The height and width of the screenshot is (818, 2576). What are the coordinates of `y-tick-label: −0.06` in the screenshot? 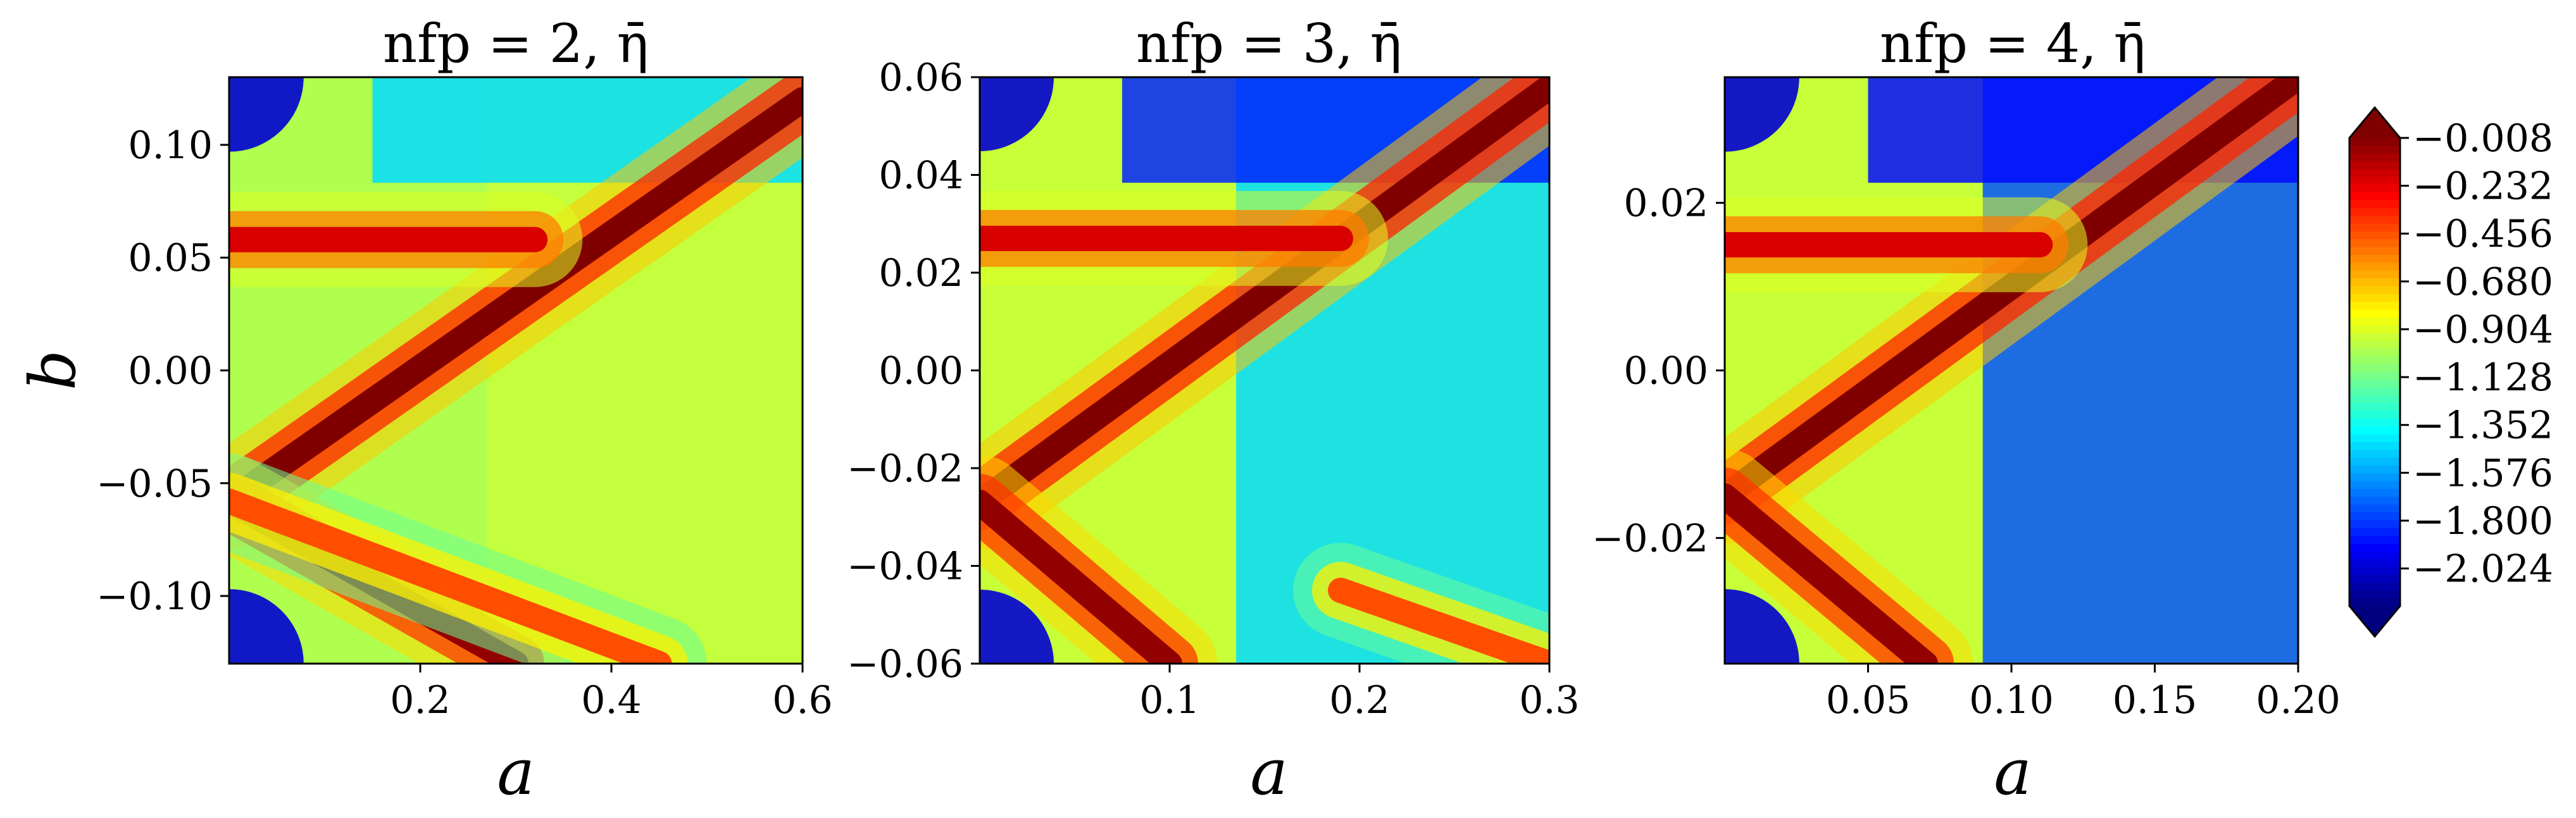 It's located at (905, 664).